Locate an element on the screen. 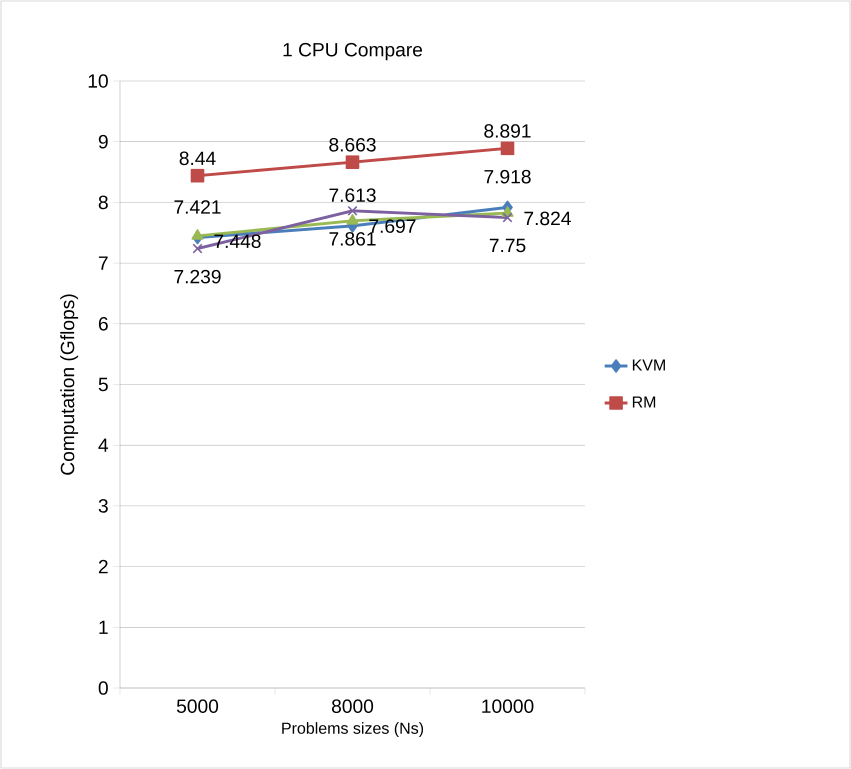 The height and width of the screenshot is (769, 851). data-label: 7.824 is located at coordinates (547, 219).